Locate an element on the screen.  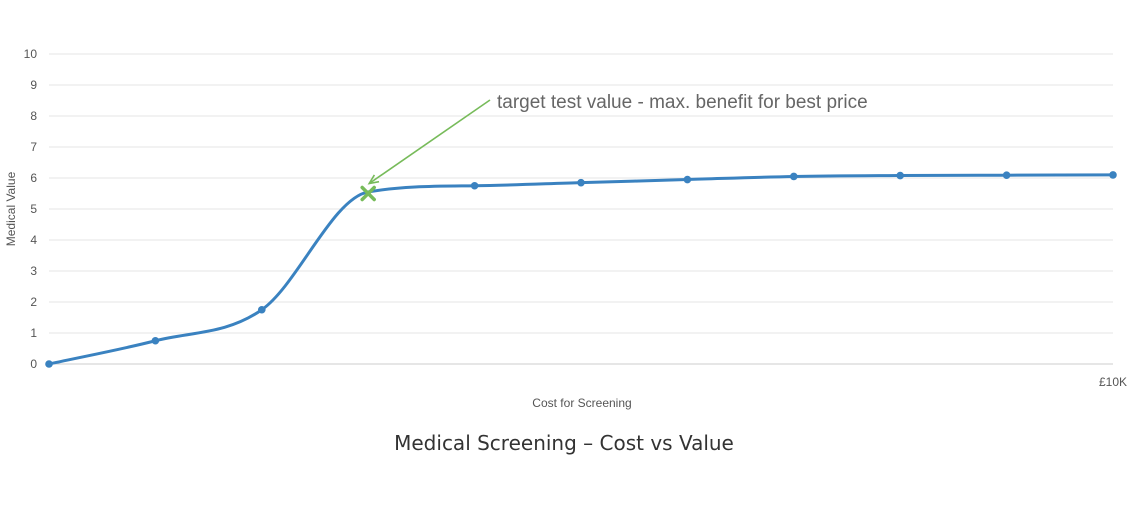
y-axis-title: Medical Value is located at coordinates (11, 208).